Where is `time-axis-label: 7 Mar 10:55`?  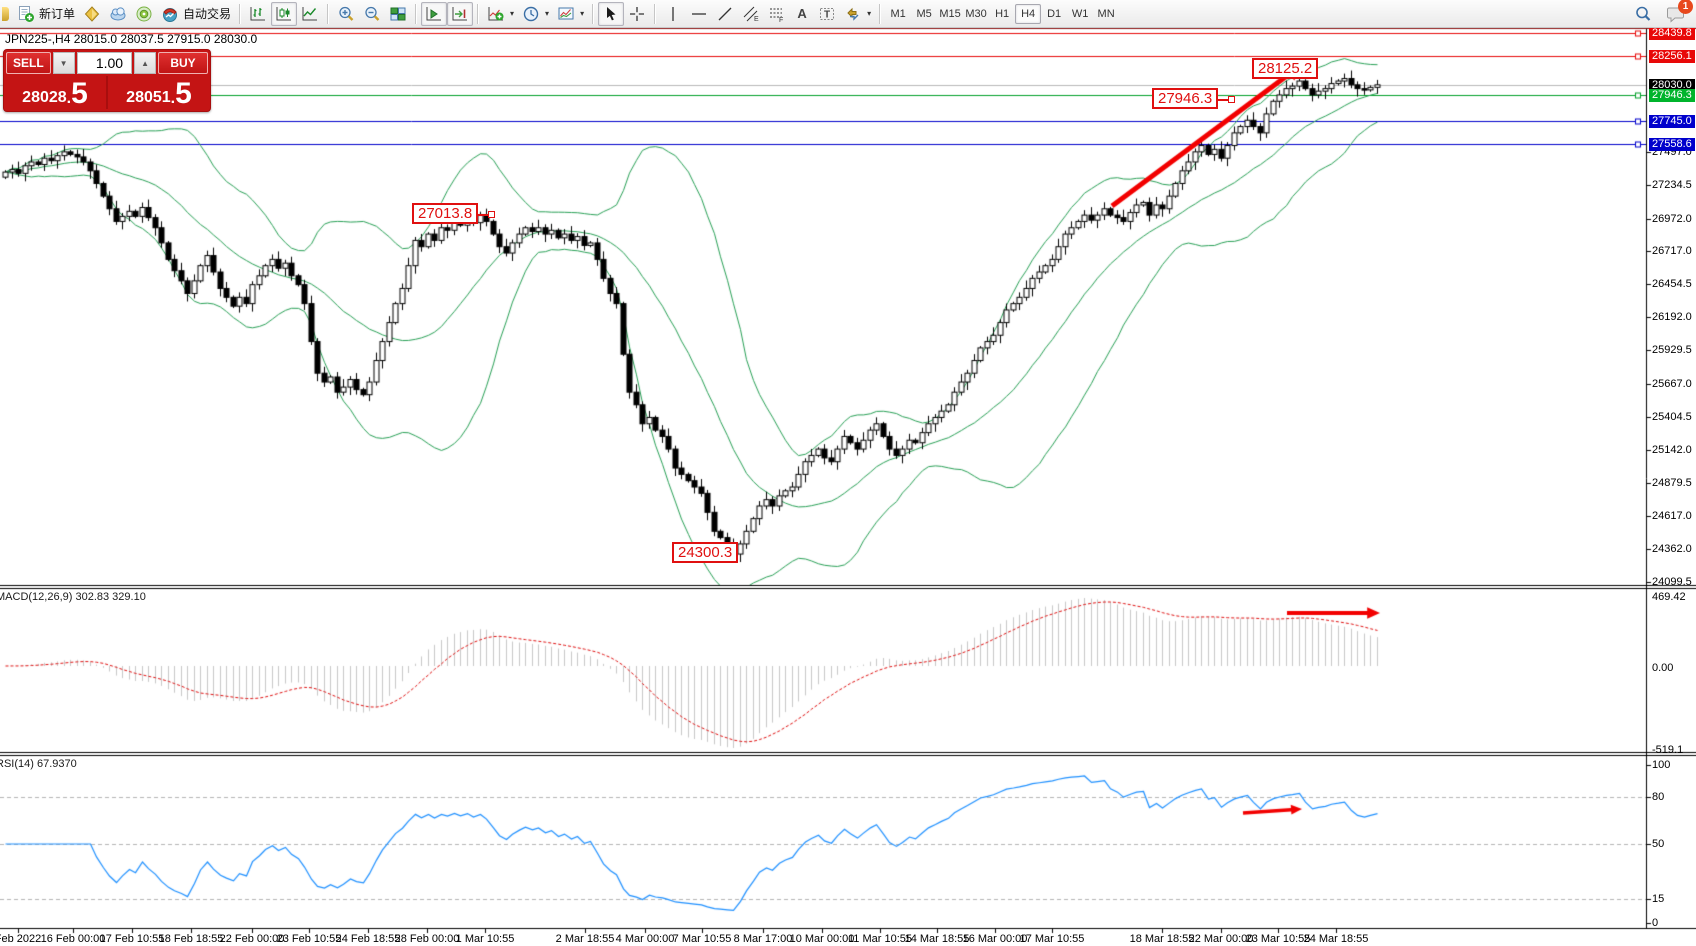 time-axis-label: 7 Mar 10:55 is located at coordinates (702, 939).